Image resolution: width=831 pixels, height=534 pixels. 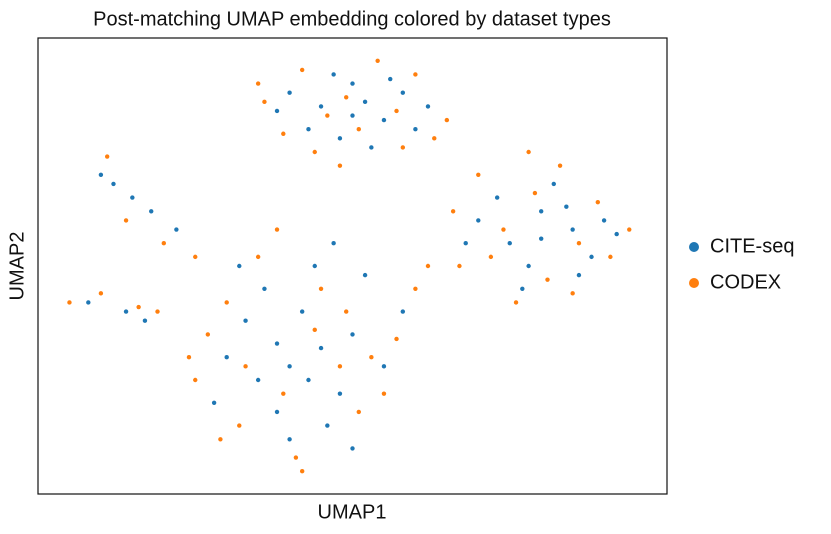 What do you see at coordinates (752, 246) in the screenshot?
I see `legend-label: CITE-seq` at bounding box center [752, 246].